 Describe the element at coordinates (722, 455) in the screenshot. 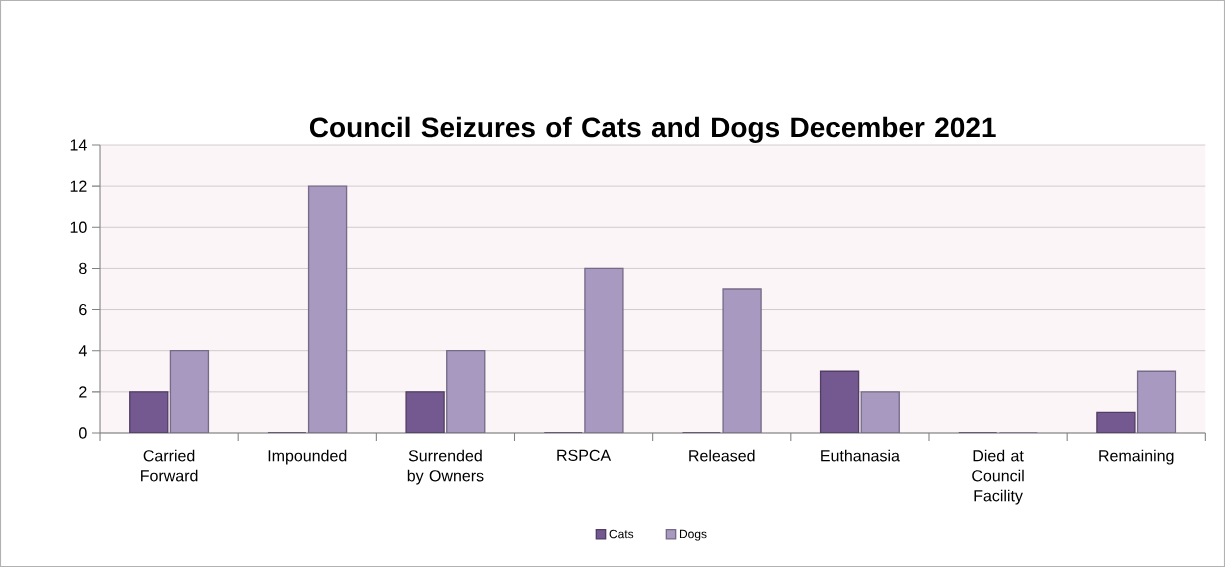

I see `x-tick-label: Released` at that location.